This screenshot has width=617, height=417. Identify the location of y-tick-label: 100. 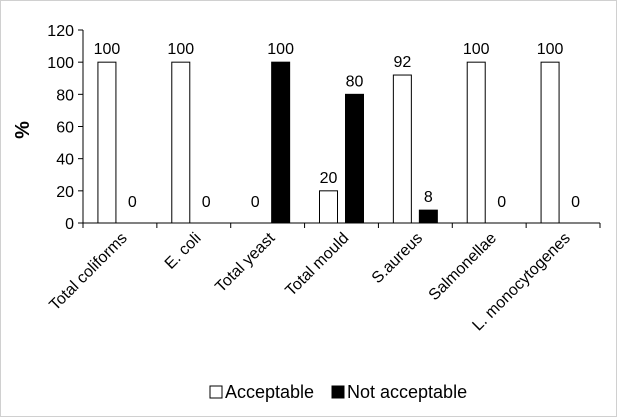
(60, 63).